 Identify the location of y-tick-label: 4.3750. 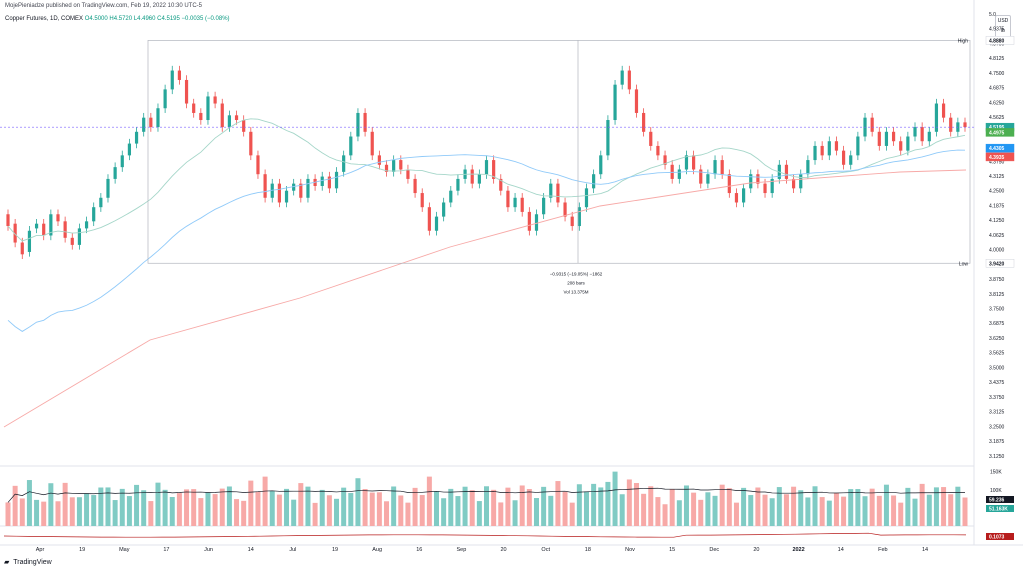
(997, 162).